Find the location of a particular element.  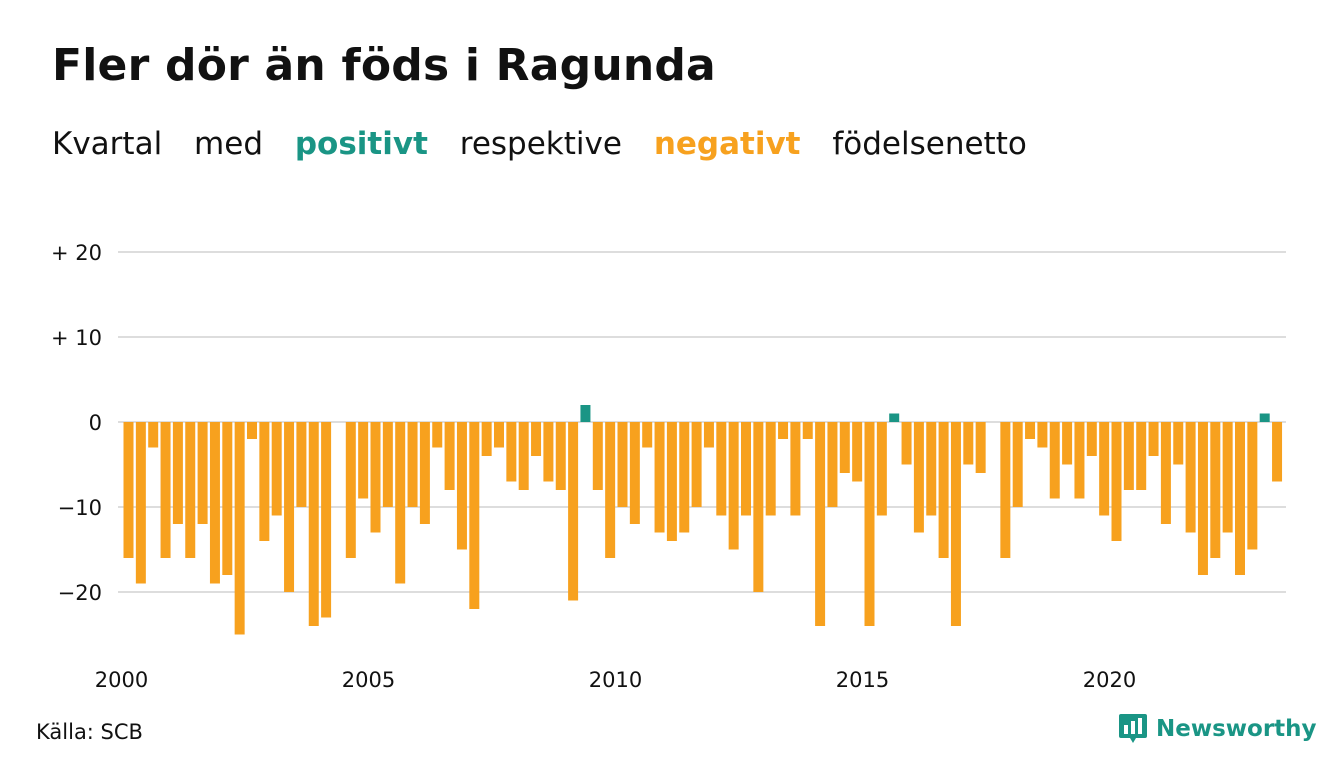

y-tick-label: + 20 is located at coordinates (76, 253).